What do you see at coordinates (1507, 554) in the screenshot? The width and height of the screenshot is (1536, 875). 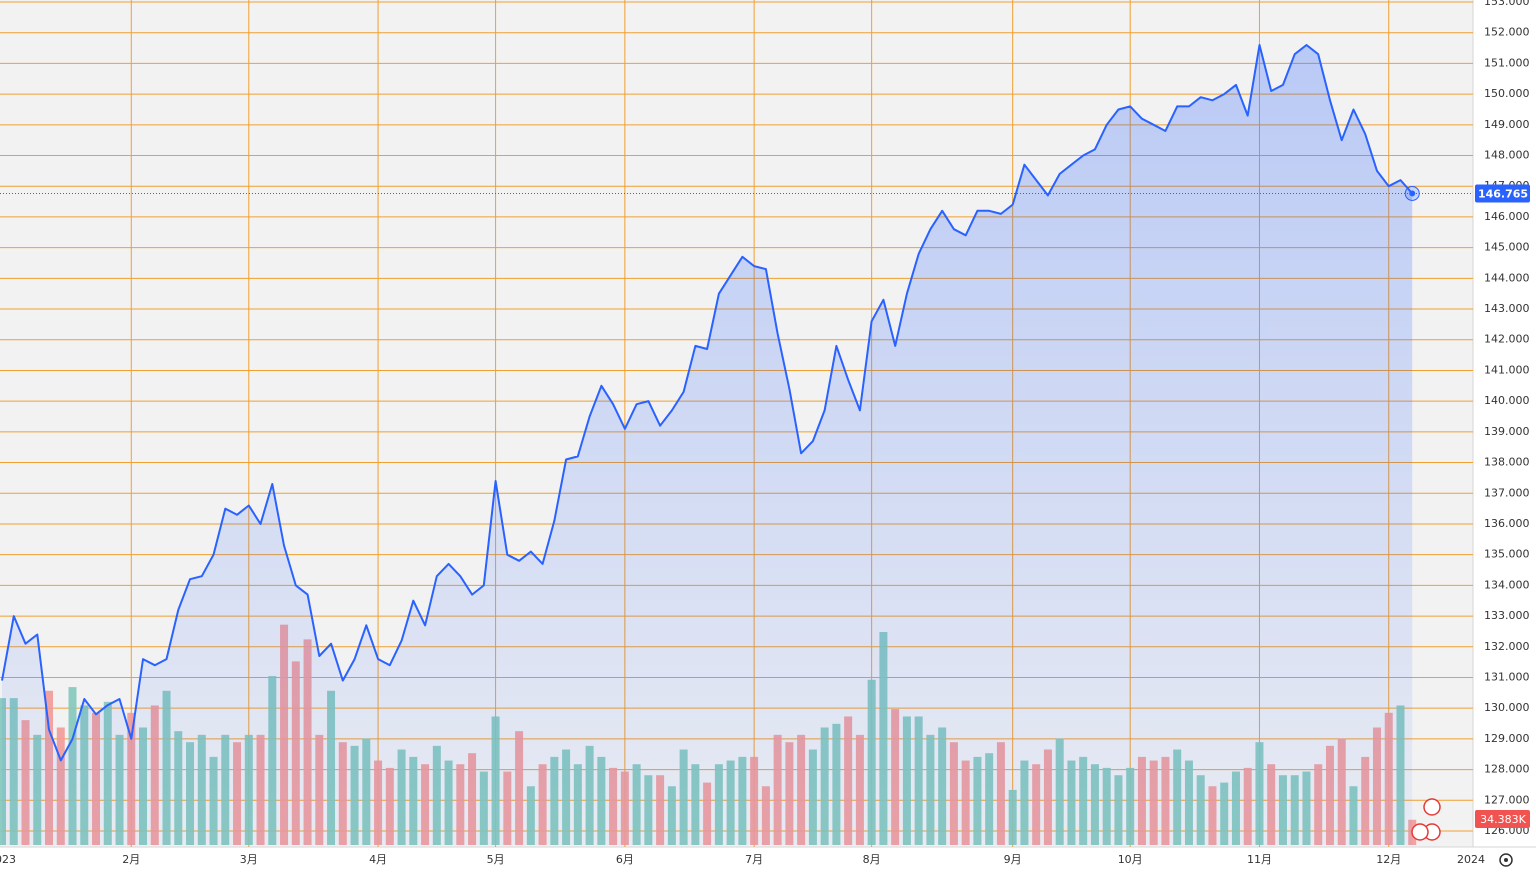 I see `y-tick-label: 135.000` at bounding box center [1507, 554].